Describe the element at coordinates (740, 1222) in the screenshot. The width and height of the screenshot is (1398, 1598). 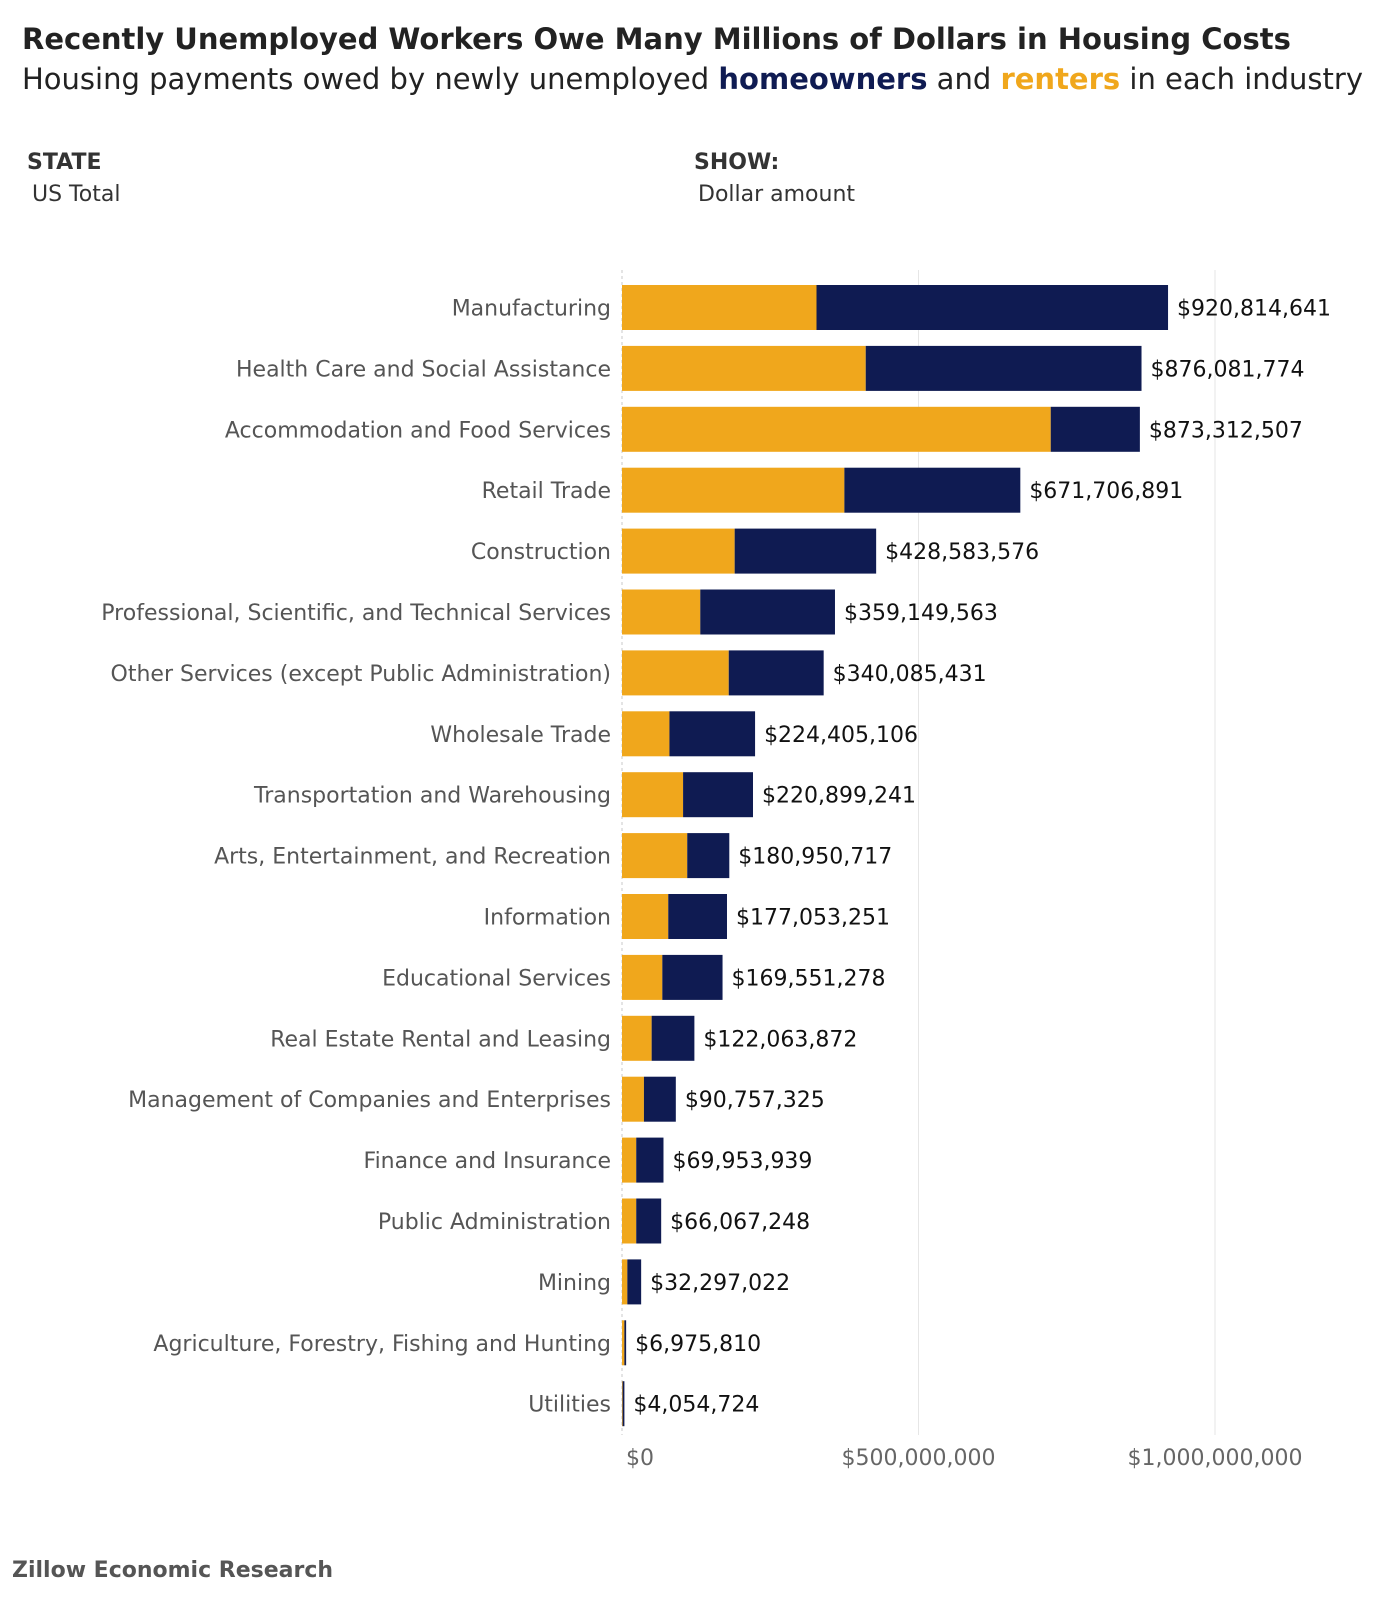
I see `total-value-label: $66,067,248` at that location.